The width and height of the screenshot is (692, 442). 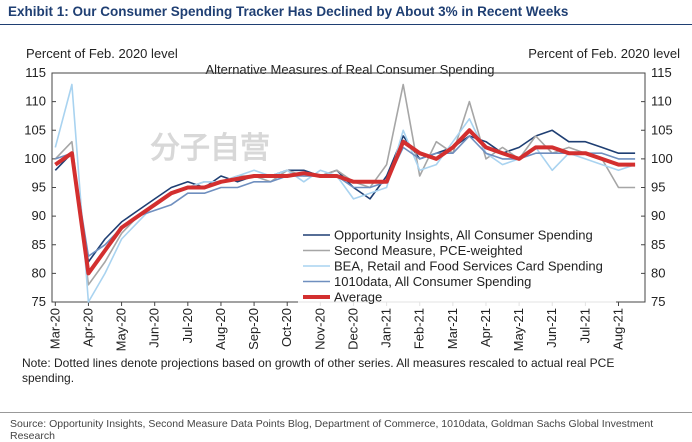 I want to click on x-tick-label: Nov-20, so click(x=319, y=329).